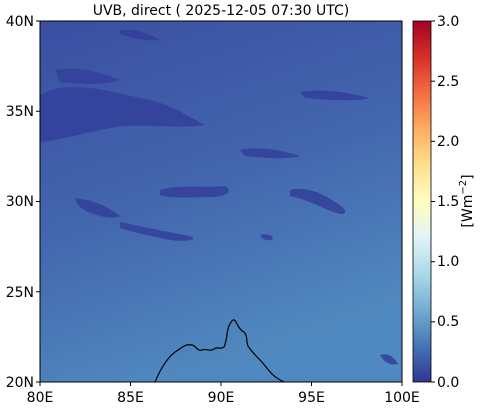 The height and width of the screenshot is (408, 480). I want to click on colorbar-tick-label: 0.5, so click(448, 322).